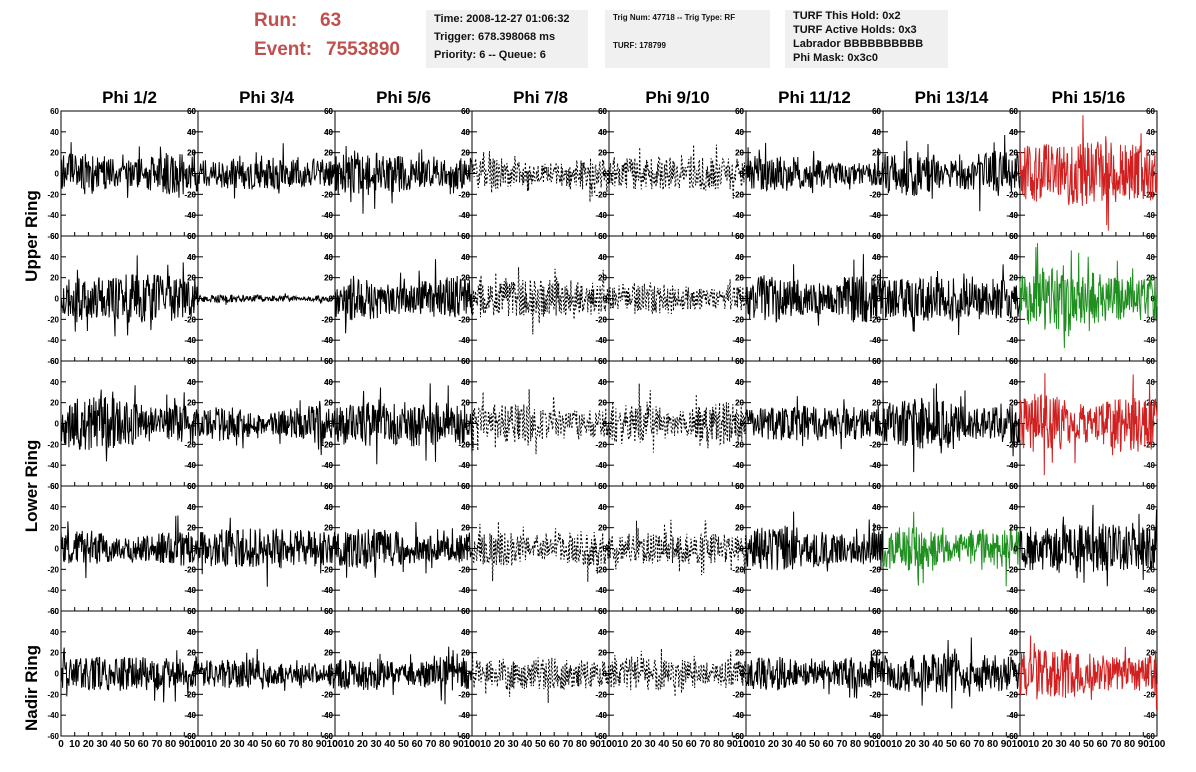 This screenshot has width=1196, height=772. I want to click on x-tick-label: 0, so click(198, 744).